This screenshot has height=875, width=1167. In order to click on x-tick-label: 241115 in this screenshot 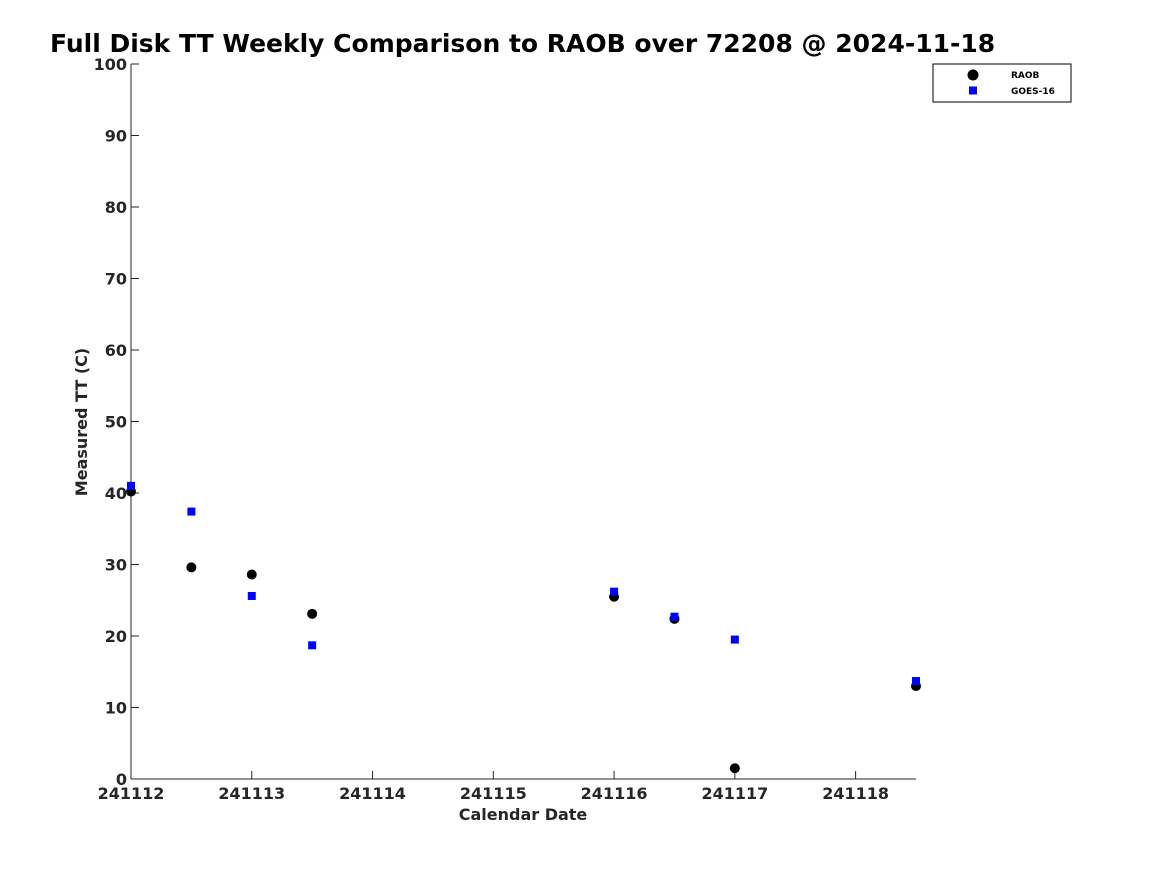, I will do `click(493, 793)`.